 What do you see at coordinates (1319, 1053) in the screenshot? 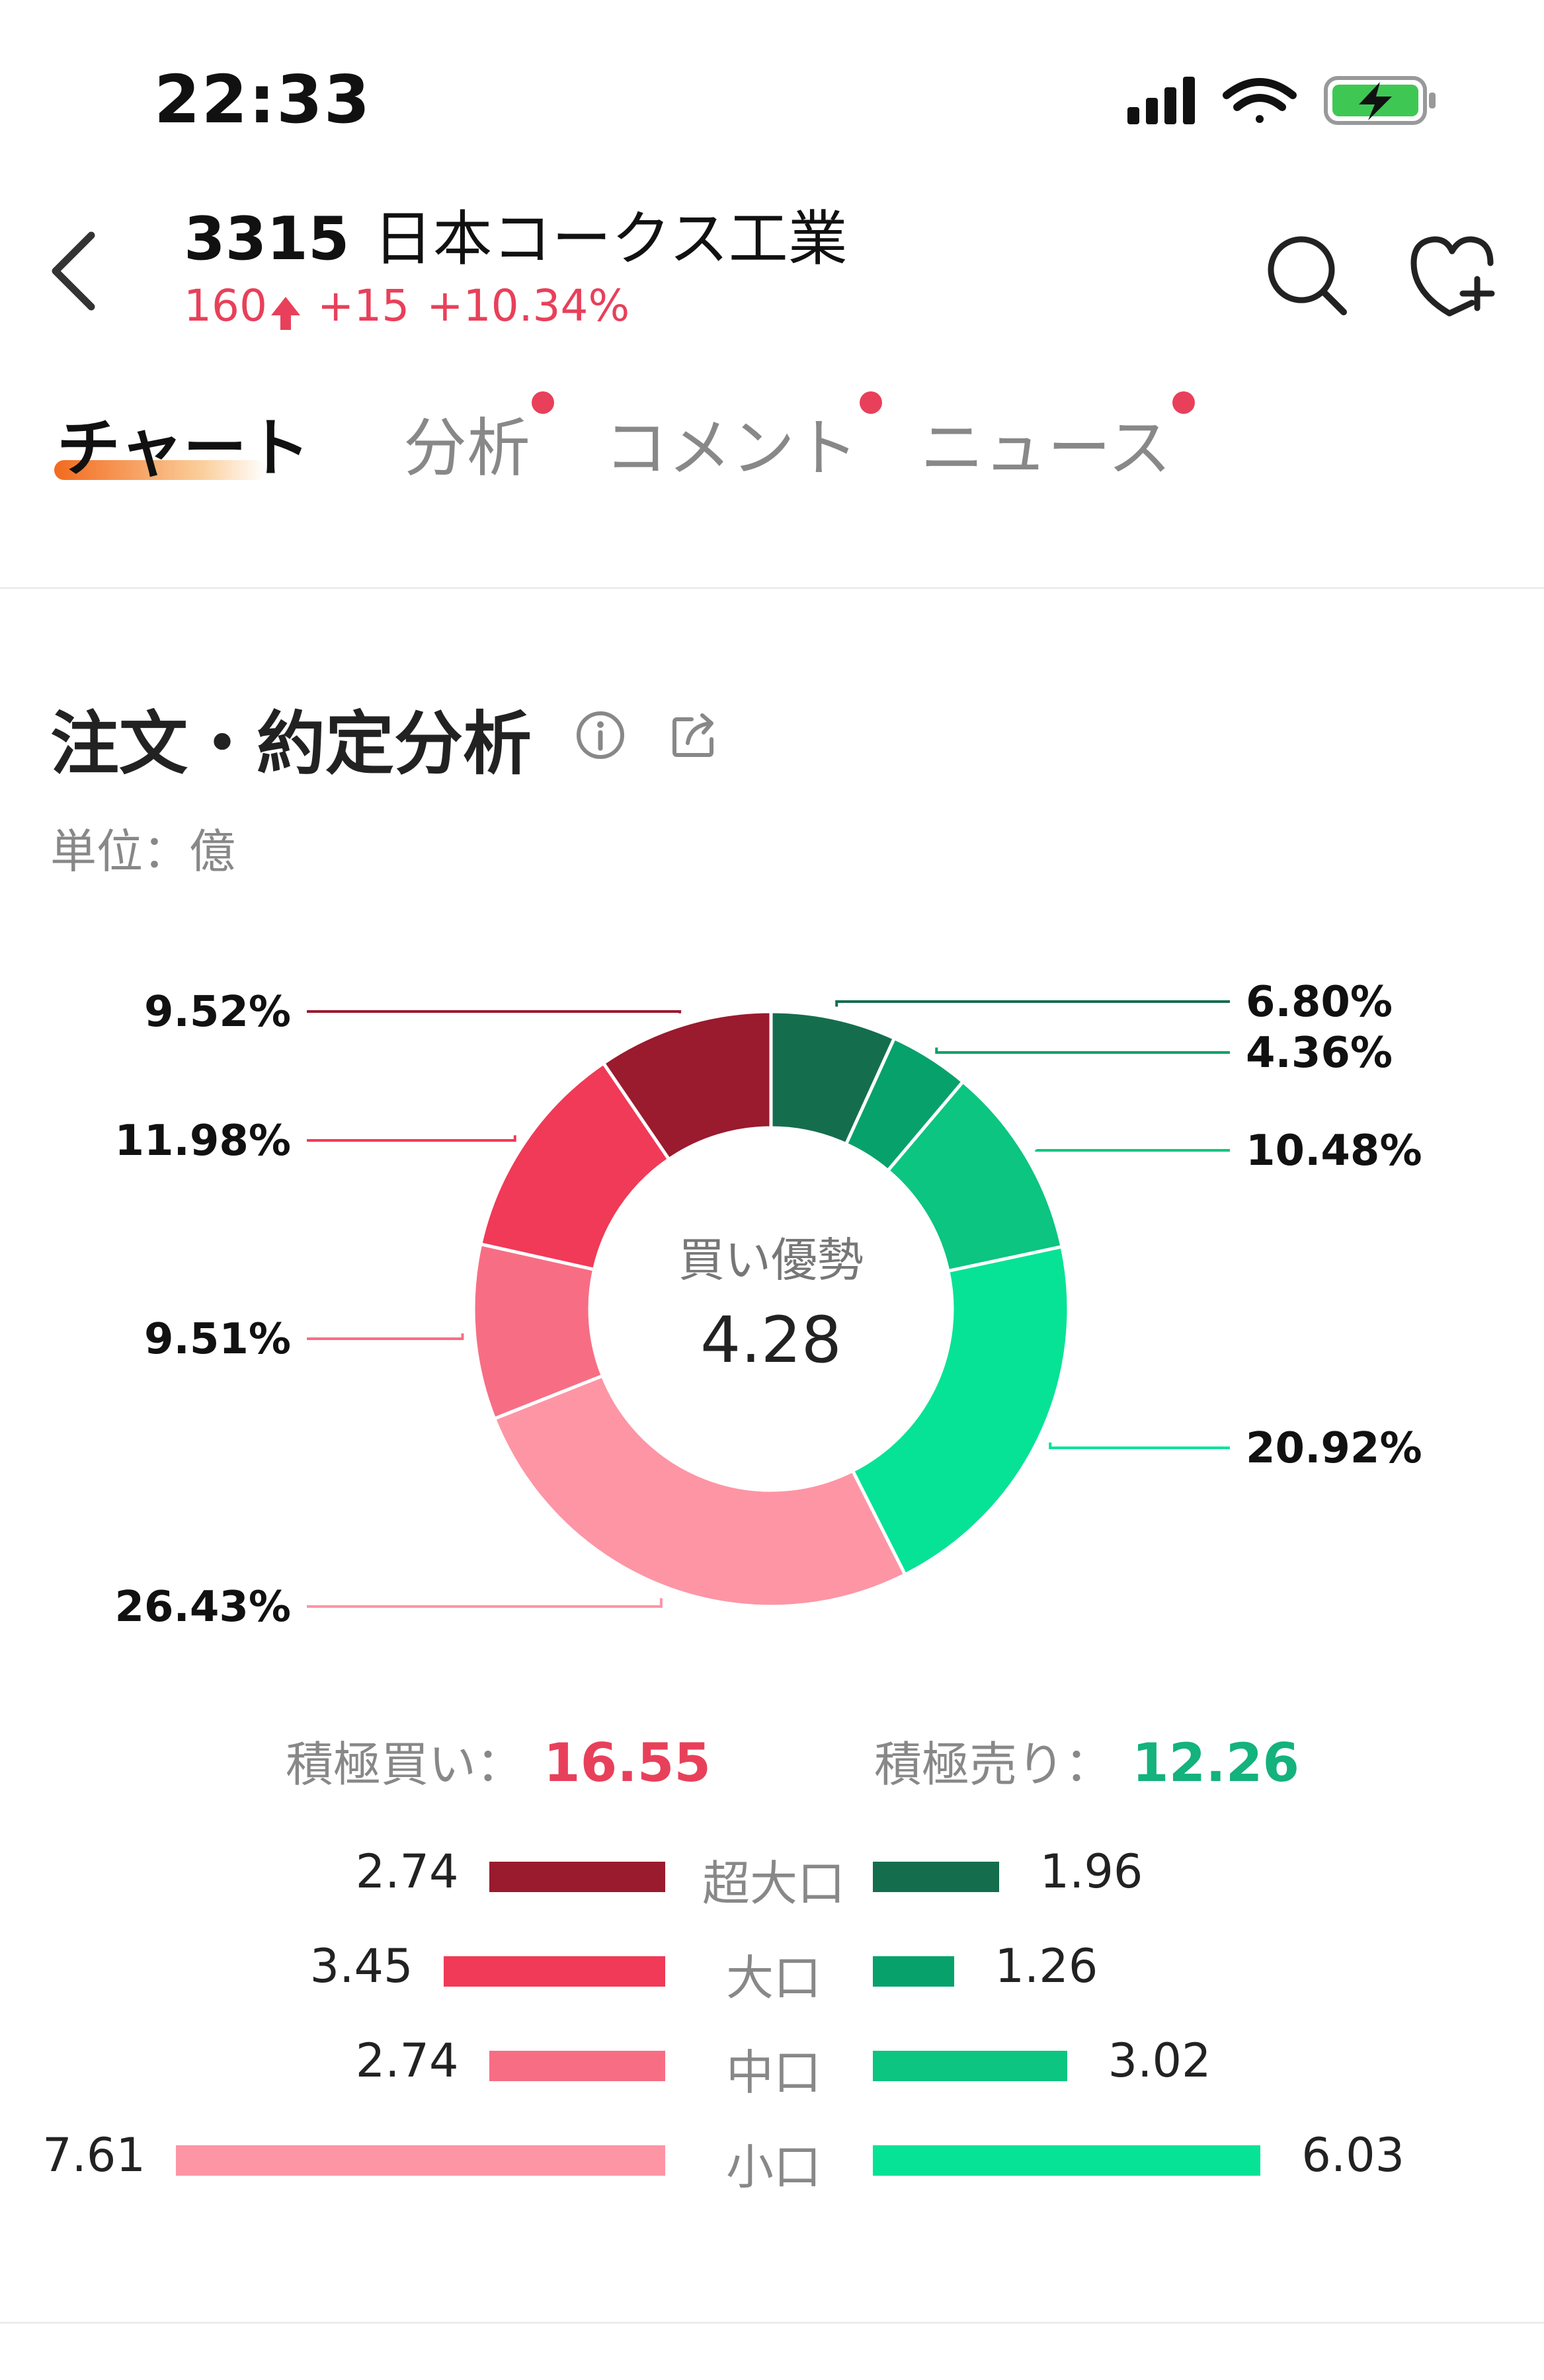
I see `slice-pct-label-2: 4.36%` at bounding box center [1319, 1053].